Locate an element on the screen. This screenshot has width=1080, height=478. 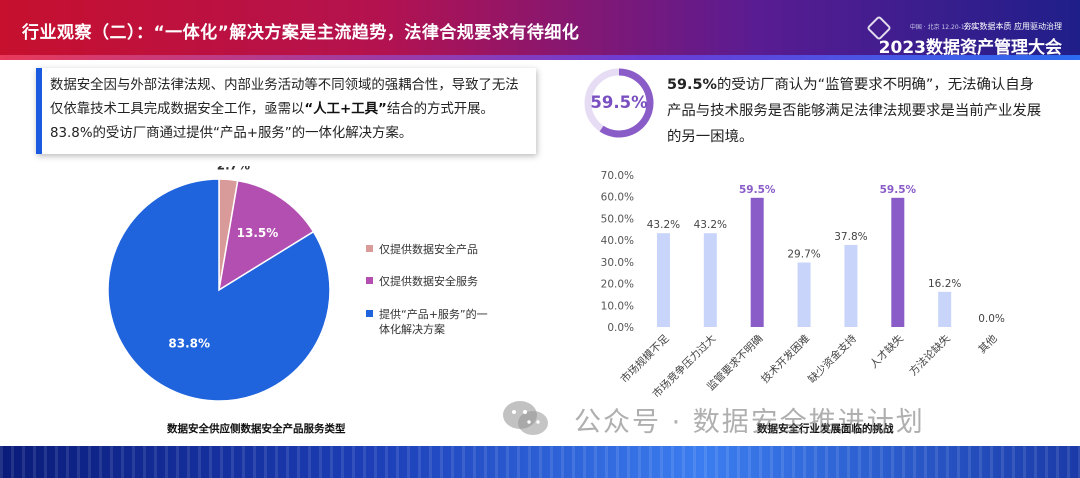
accent-bar is located at coordinates (39, 111).